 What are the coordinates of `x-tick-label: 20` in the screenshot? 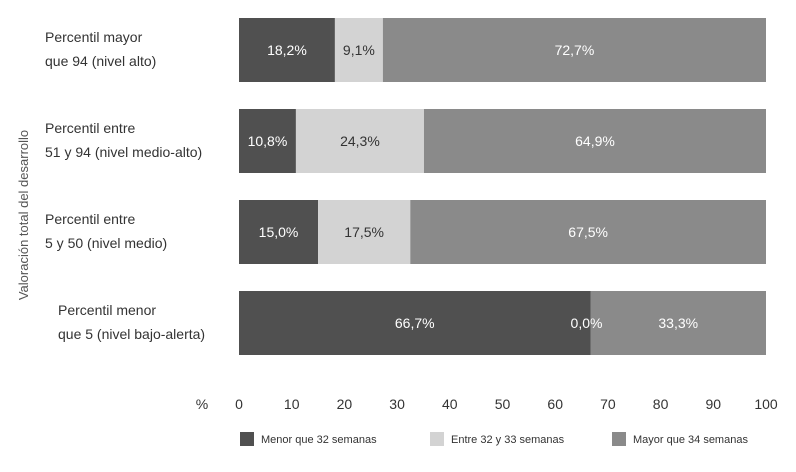 It's located at (345, 404).